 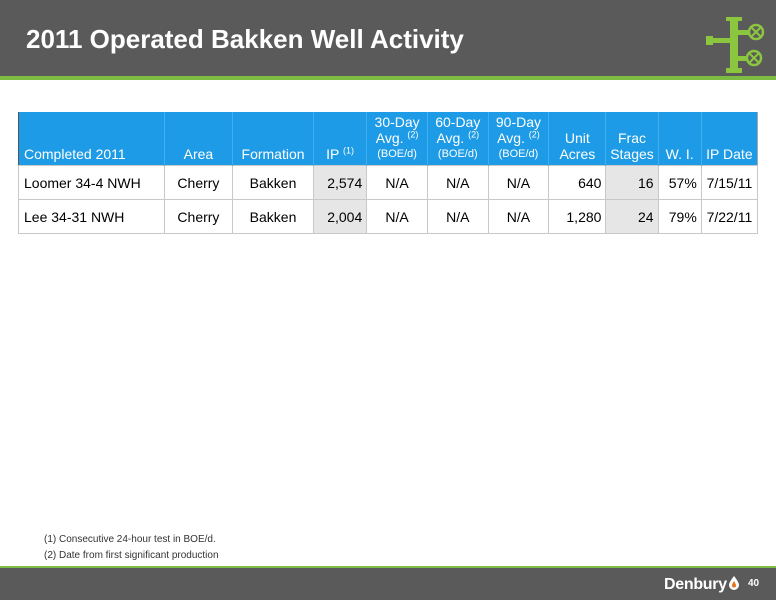 I want to click on page-number: 40, so click(x=754, y=583).